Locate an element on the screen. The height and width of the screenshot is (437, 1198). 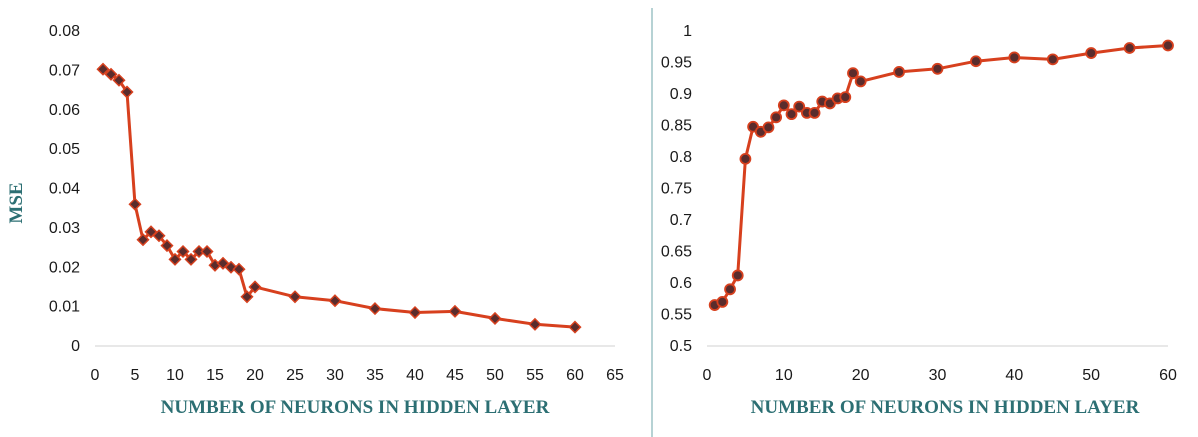
y-tick-label: 0.95 is located at coordinates (676, 63).